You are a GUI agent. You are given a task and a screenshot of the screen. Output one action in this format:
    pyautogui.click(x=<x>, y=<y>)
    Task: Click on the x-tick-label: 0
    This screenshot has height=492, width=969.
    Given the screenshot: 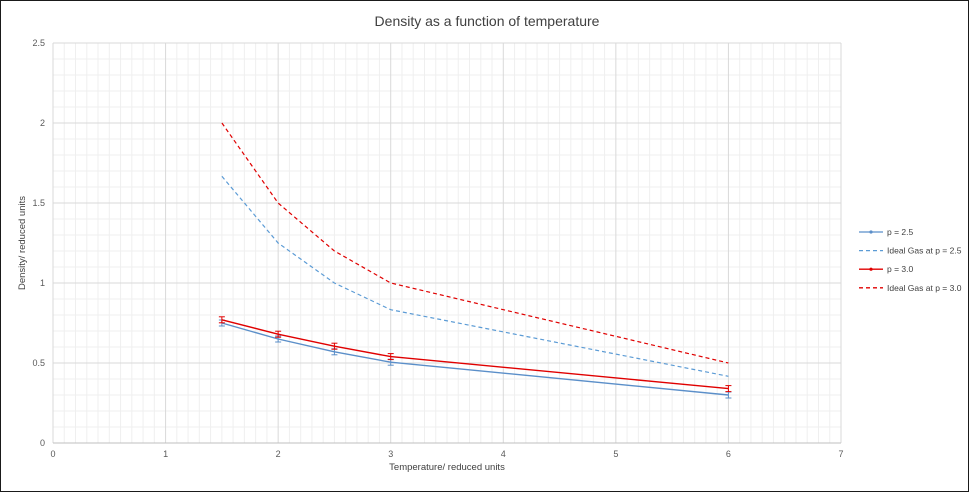 What is the action you would take?
    pyautogui.click(x=52, y=454)
    